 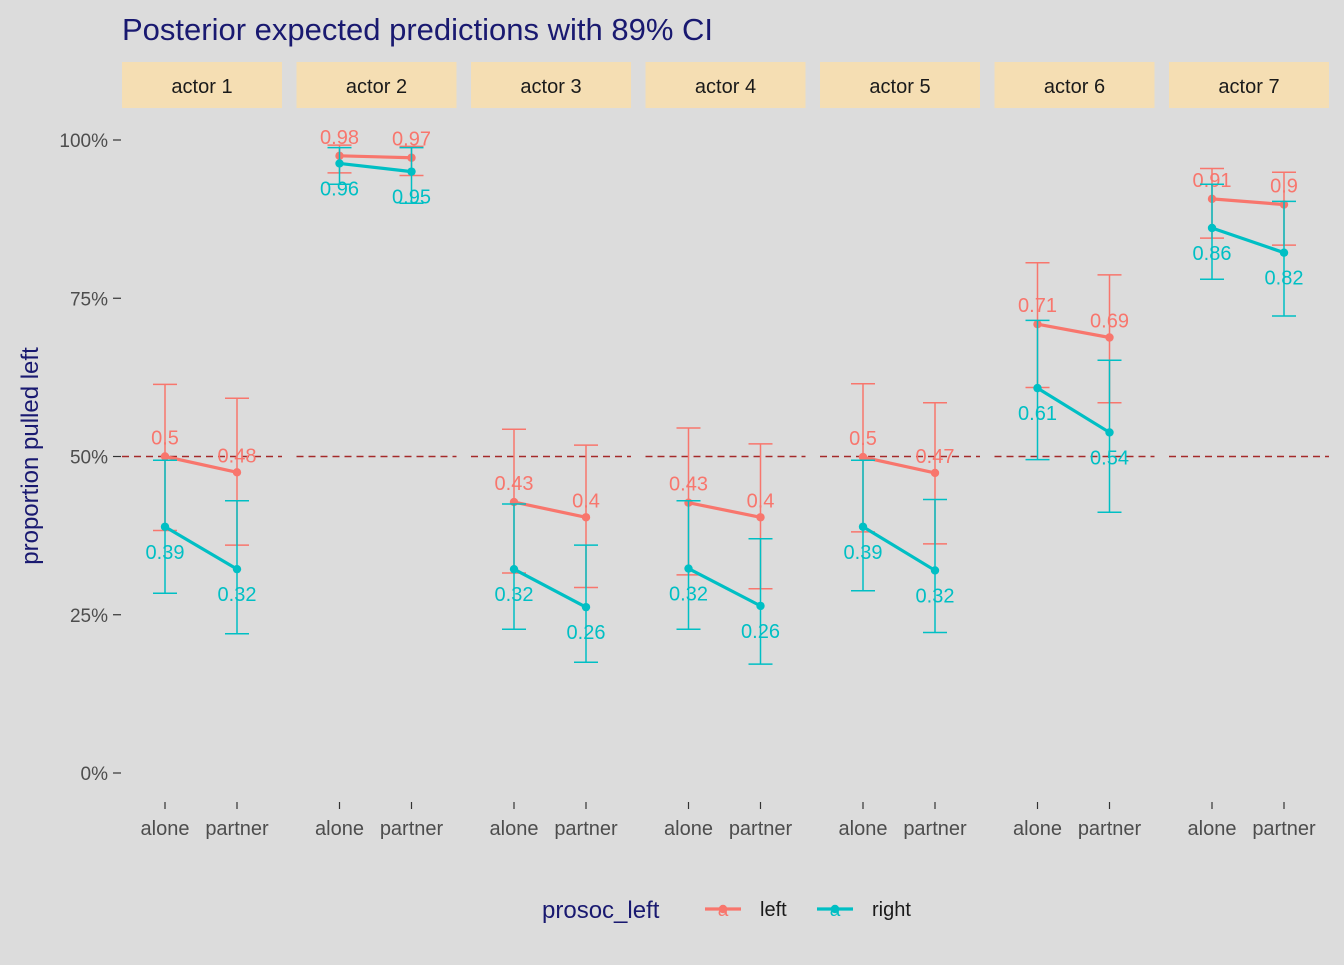 What do you see at coordinates (902, 463) in the screenshot?
I see `series-left: 0.5 0.47` at bounding box center [902, 463].